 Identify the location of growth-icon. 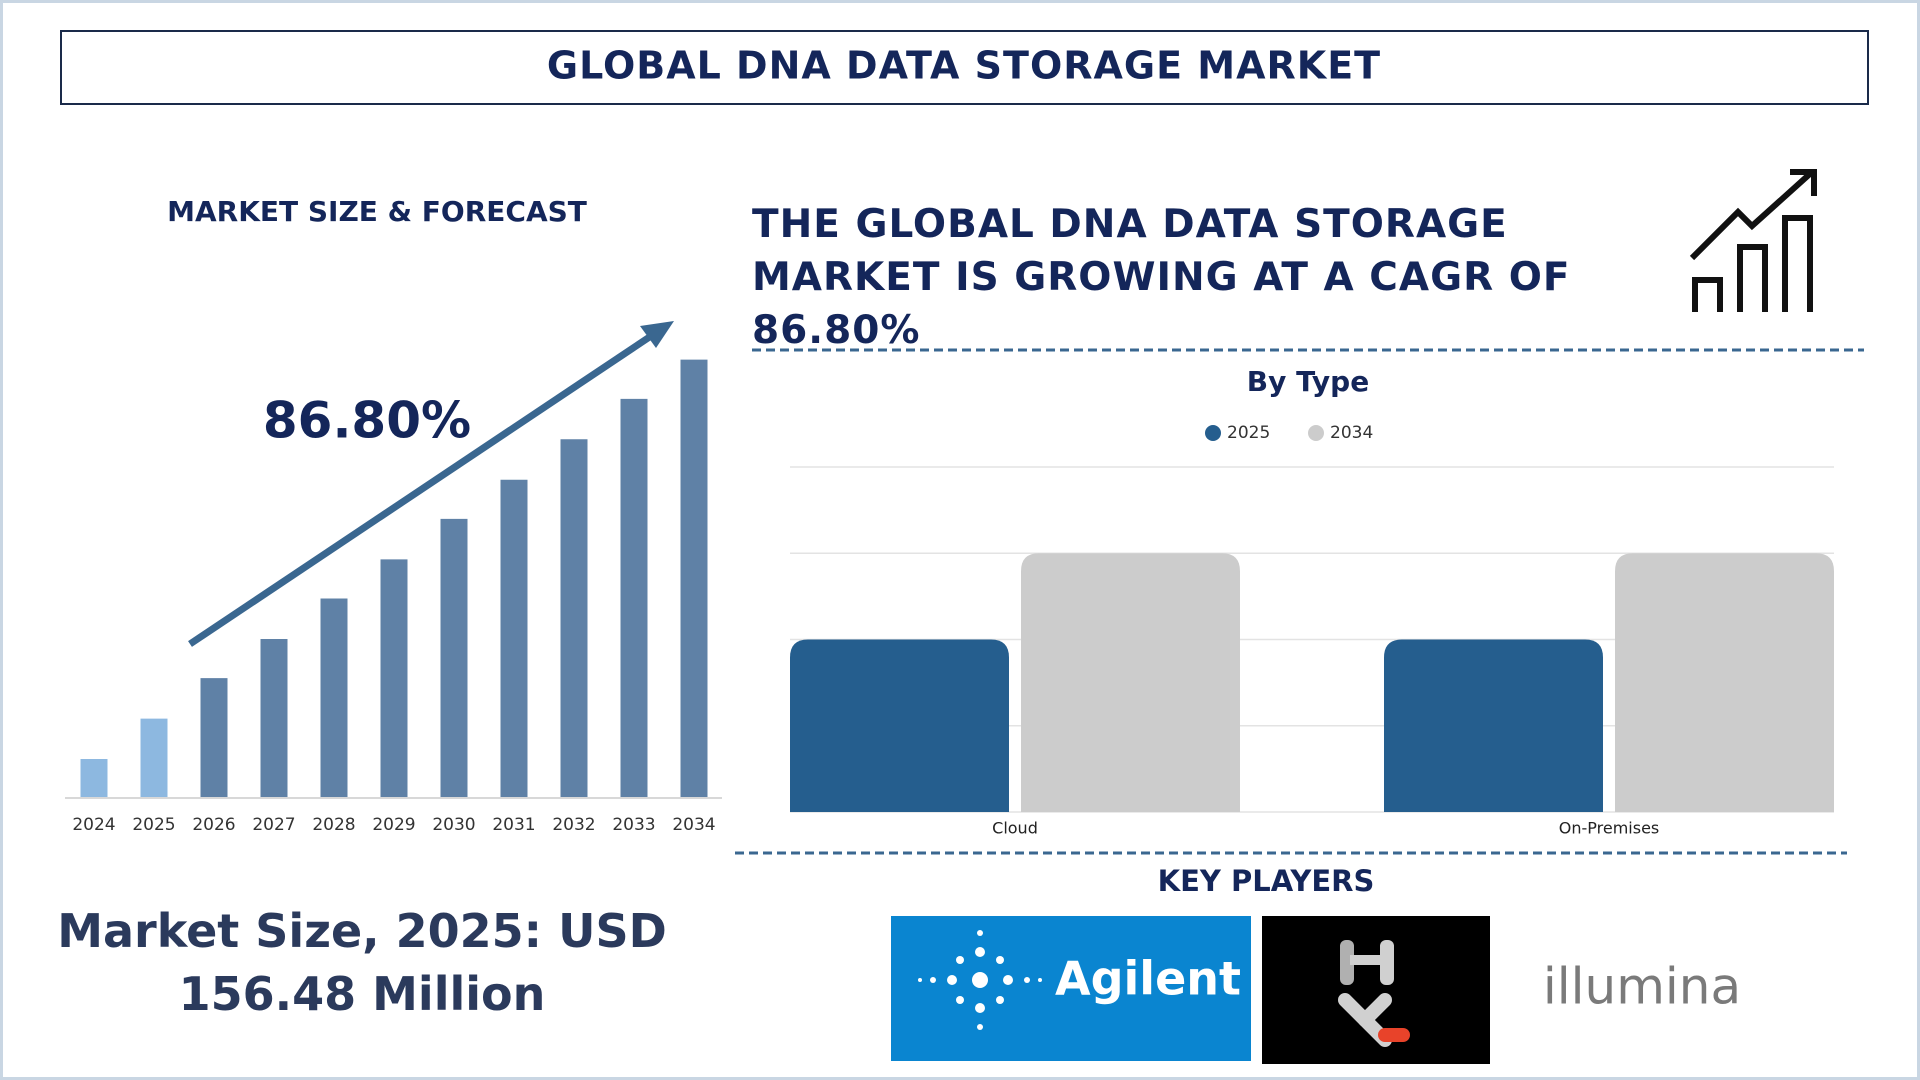
(1753, 240).